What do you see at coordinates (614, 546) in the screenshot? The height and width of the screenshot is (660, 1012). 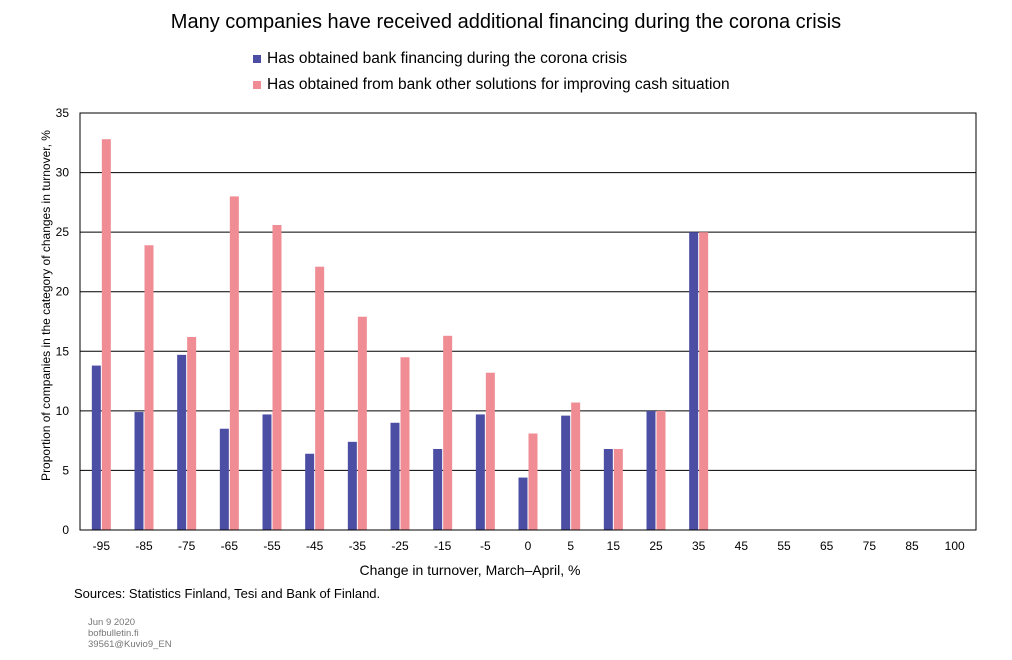 I see `x-tick-label: 15` at bounding box center [614, 546].